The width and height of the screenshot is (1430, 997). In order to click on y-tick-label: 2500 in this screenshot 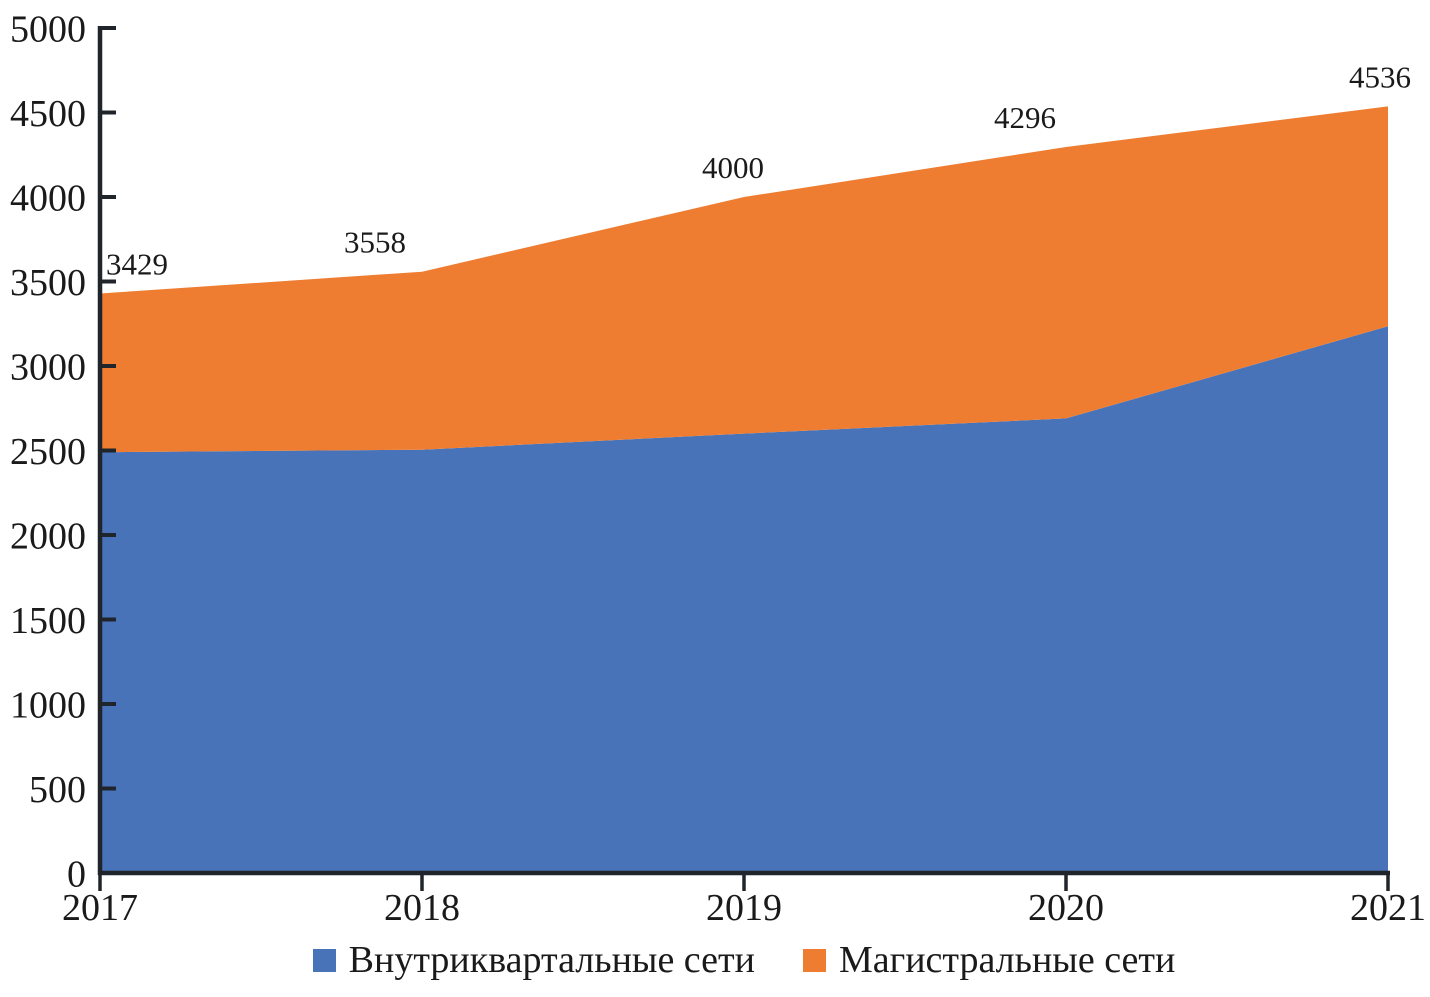, I will do `click(48, 452)`.